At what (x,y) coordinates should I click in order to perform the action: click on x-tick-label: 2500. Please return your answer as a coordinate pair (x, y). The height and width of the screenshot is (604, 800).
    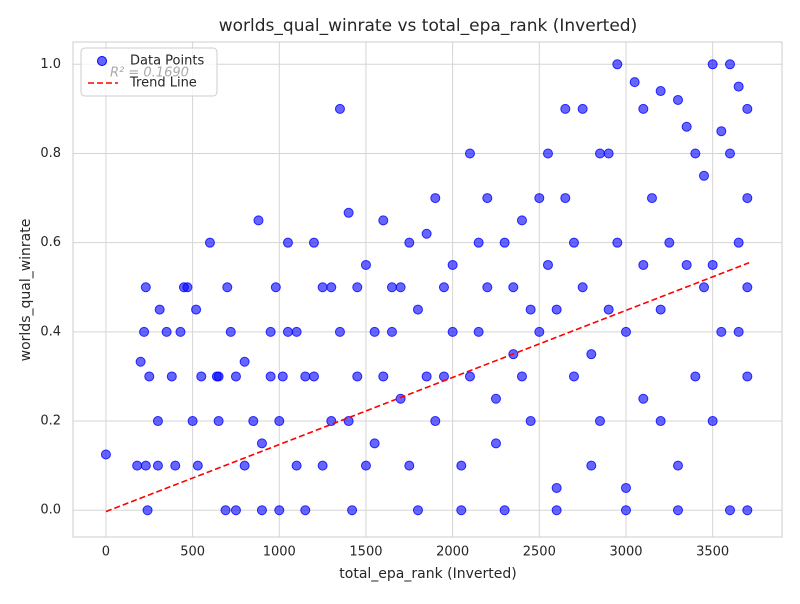
    Looking at the image, I should click on (539, 552).